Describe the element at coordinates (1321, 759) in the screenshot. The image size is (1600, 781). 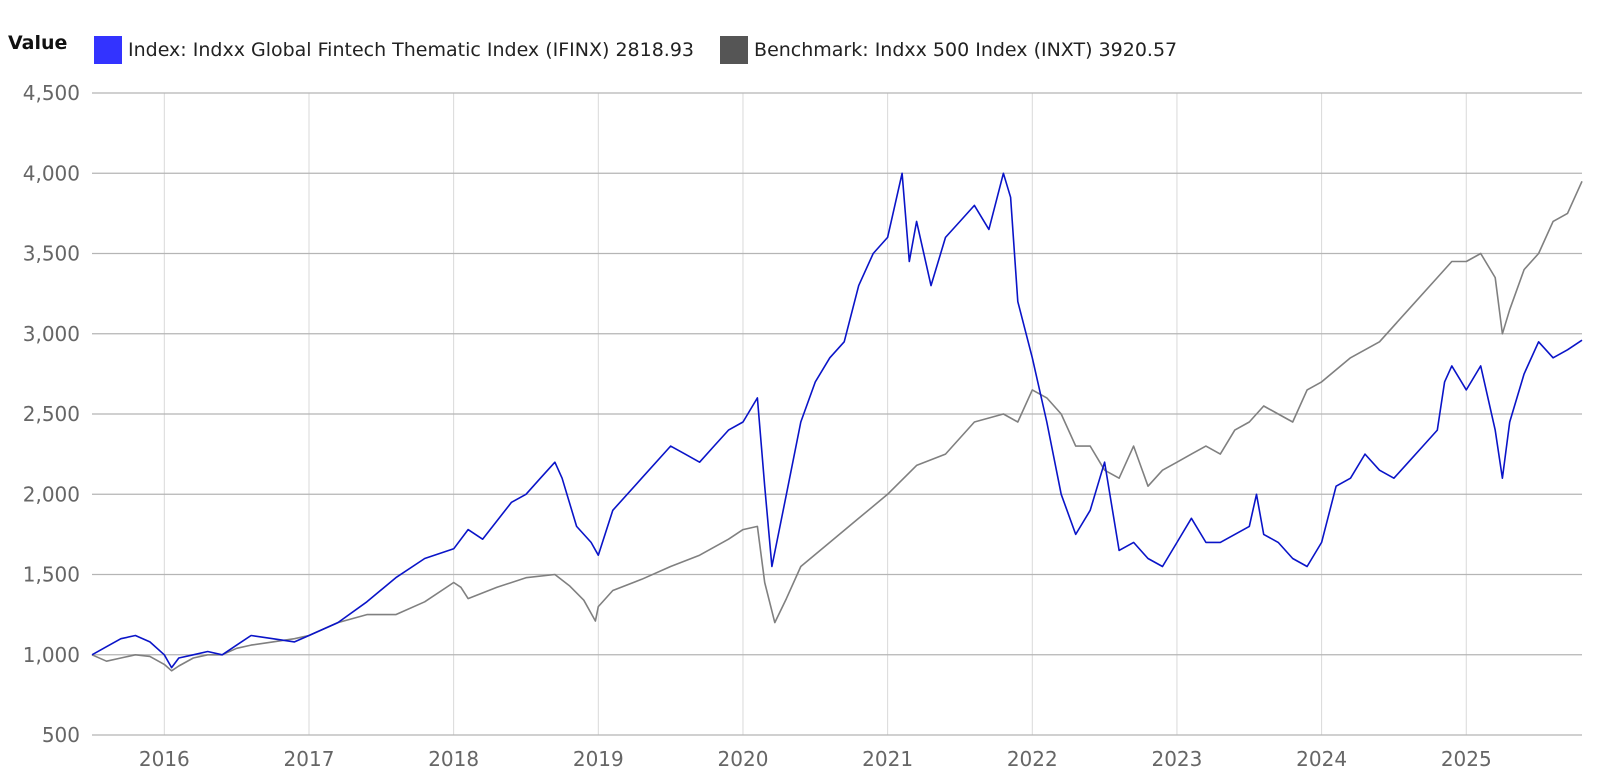
I see `x-tick-label: 2024` at that location.